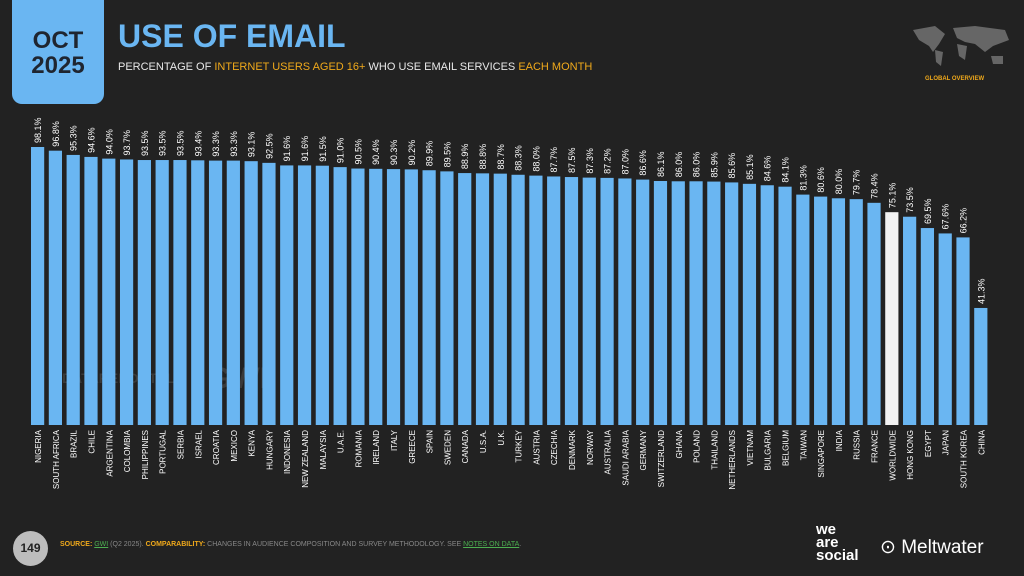 The image size is (1024, 576). I want to click on category-label: CHINA, so click(981, 442).